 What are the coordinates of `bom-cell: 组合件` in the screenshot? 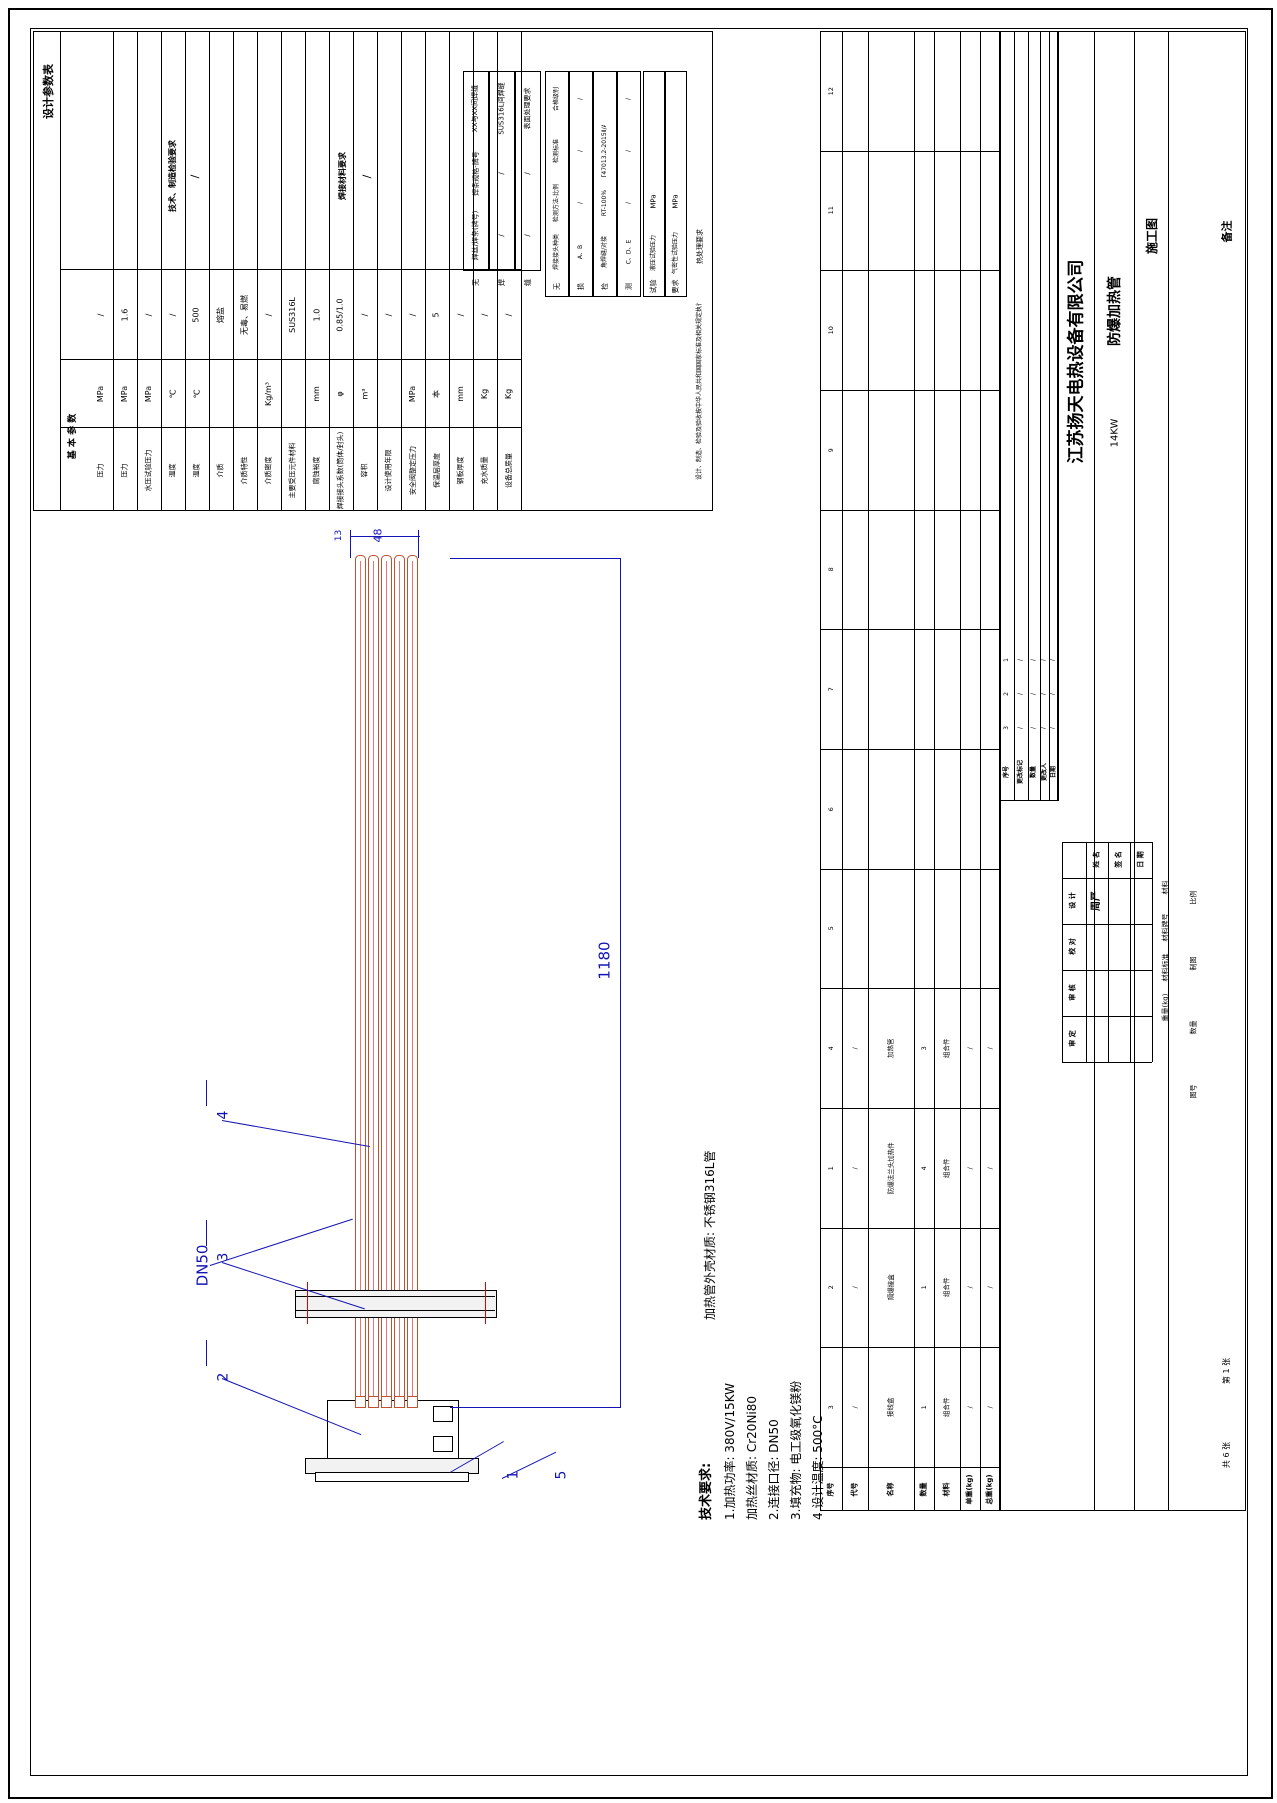 It's located at (946, 1048).